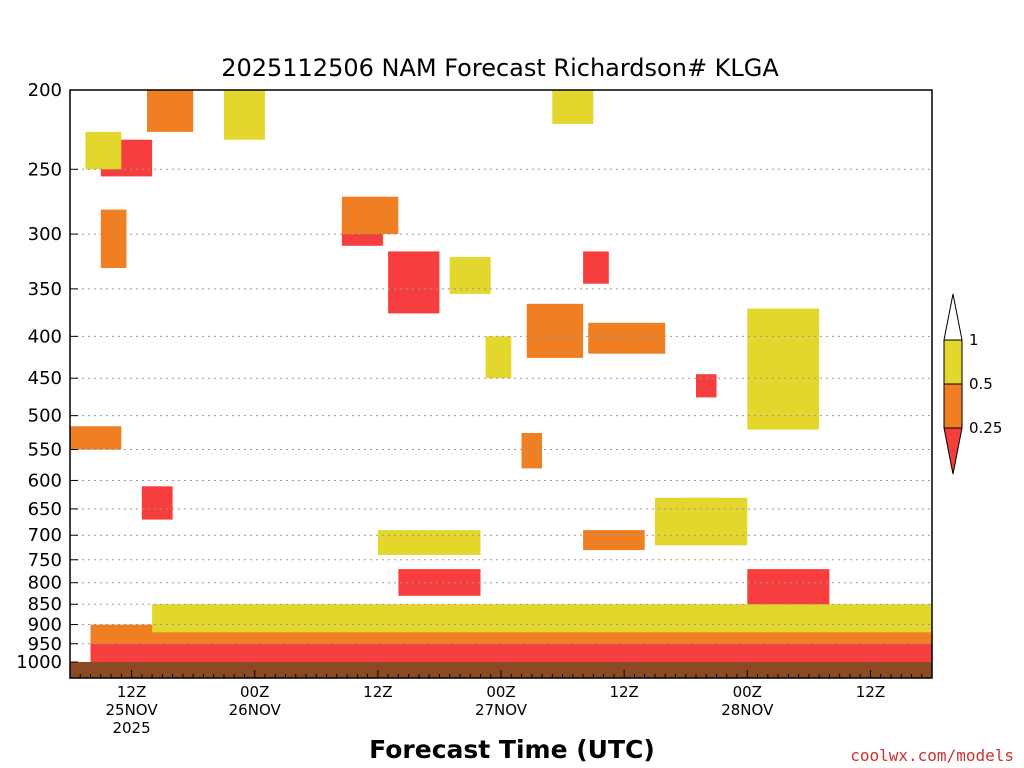 The image size is (1024, 768). Describe the element at coordinates (45, 604) in the screenshot. I see `y-tick-label-850: 850` at that location.